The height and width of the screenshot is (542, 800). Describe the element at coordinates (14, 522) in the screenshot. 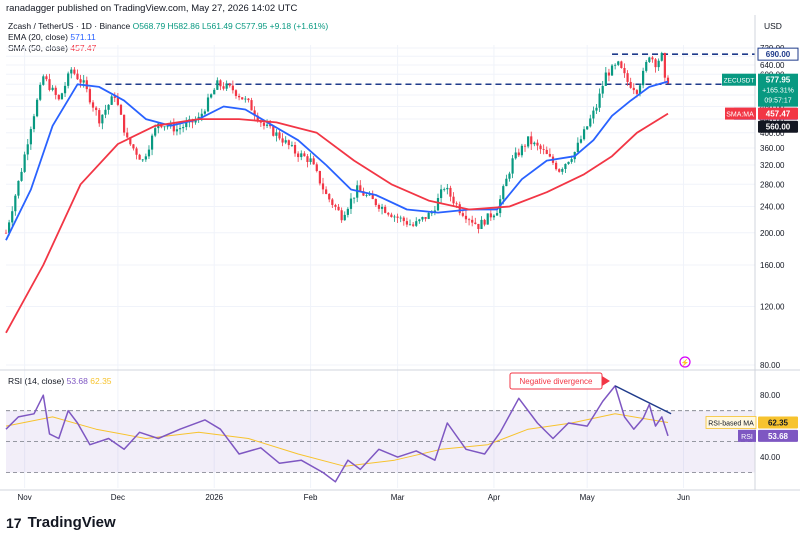

I see `tradingview-logo-icon: 17` at that location.